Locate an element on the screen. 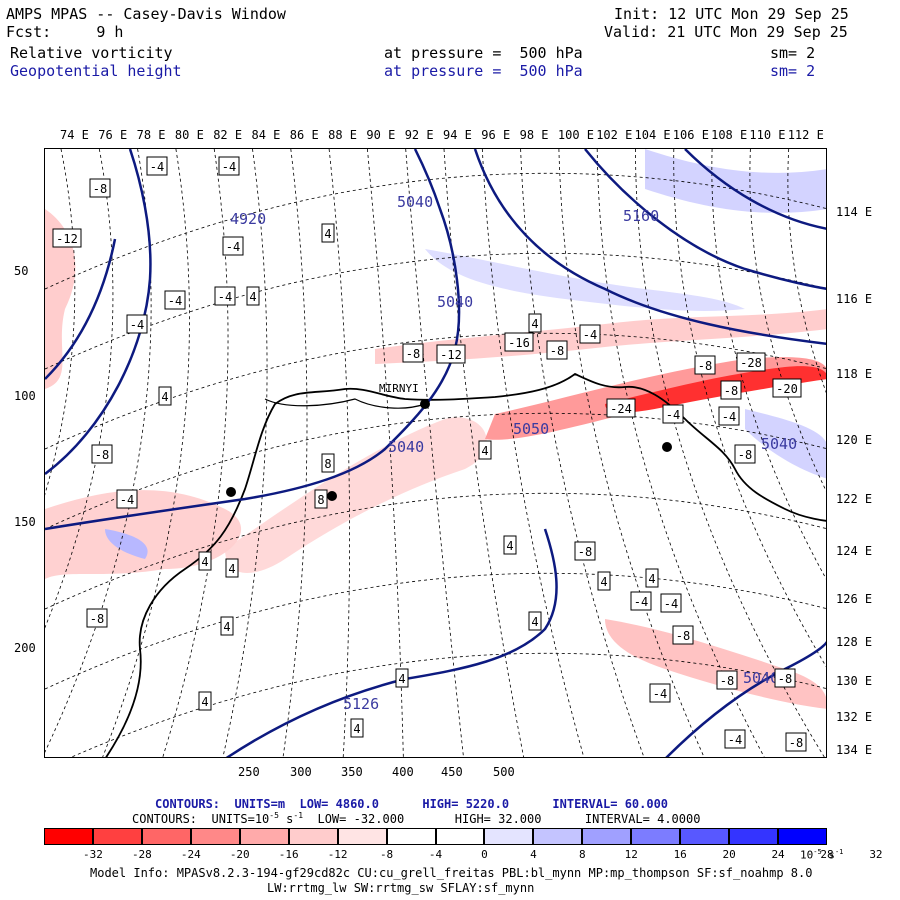 The image size is (900, 900). top-longitude-label: 84 E is located at coordinates (266, 135).